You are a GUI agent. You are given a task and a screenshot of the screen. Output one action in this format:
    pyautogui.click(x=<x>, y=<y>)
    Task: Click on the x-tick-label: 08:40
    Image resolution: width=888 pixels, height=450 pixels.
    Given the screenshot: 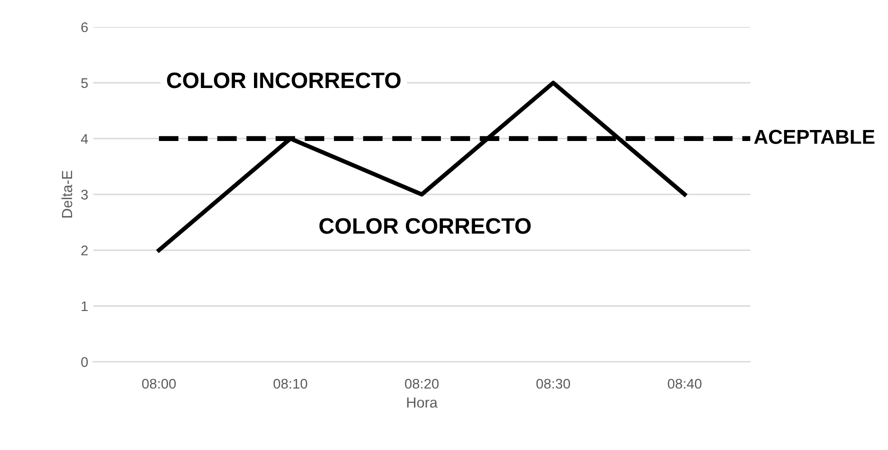 What is the action you would take?
    pyautogui.click(x=685, y=383)
    